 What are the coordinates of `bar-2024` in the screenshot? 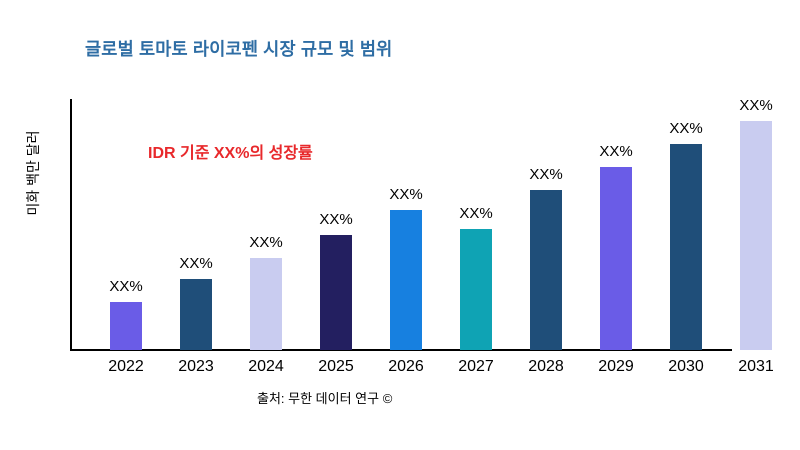 It's located at (266, 304).